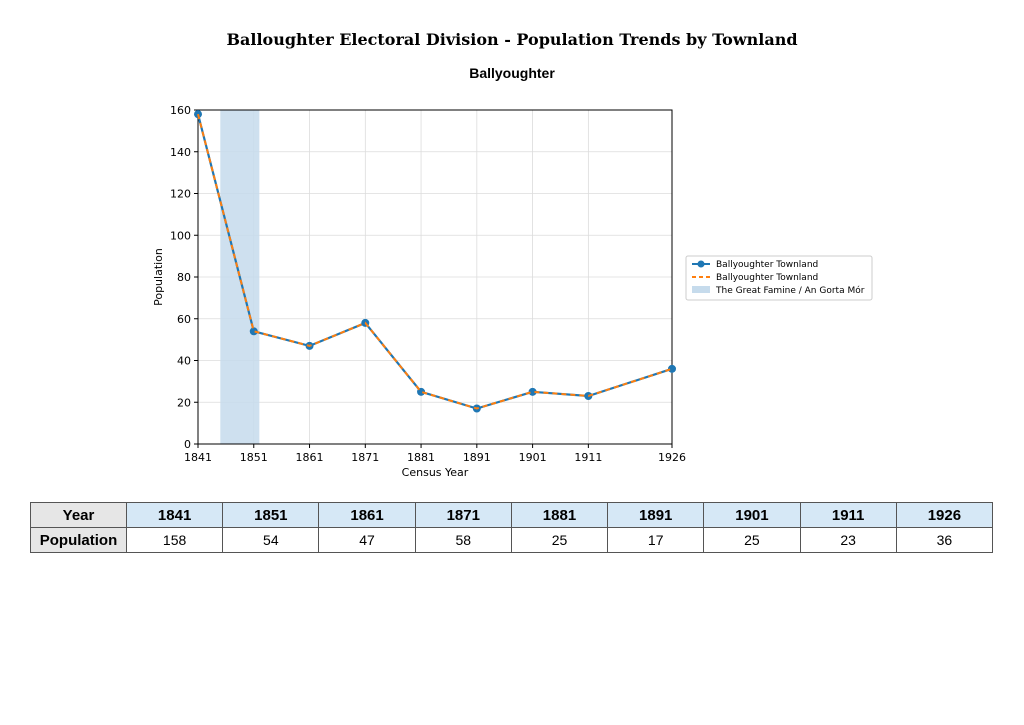  I want to click on population-cell: 158, so click(174, 540).